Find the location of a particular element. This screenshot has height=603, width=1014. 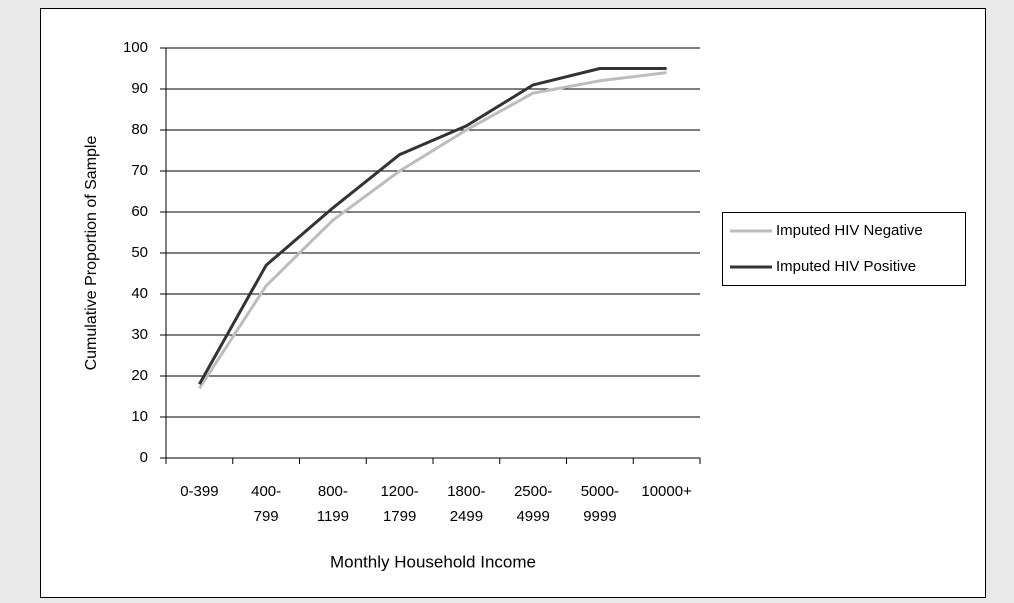

x-tick-label-line: 1199 is located at coordinates (333, 516).